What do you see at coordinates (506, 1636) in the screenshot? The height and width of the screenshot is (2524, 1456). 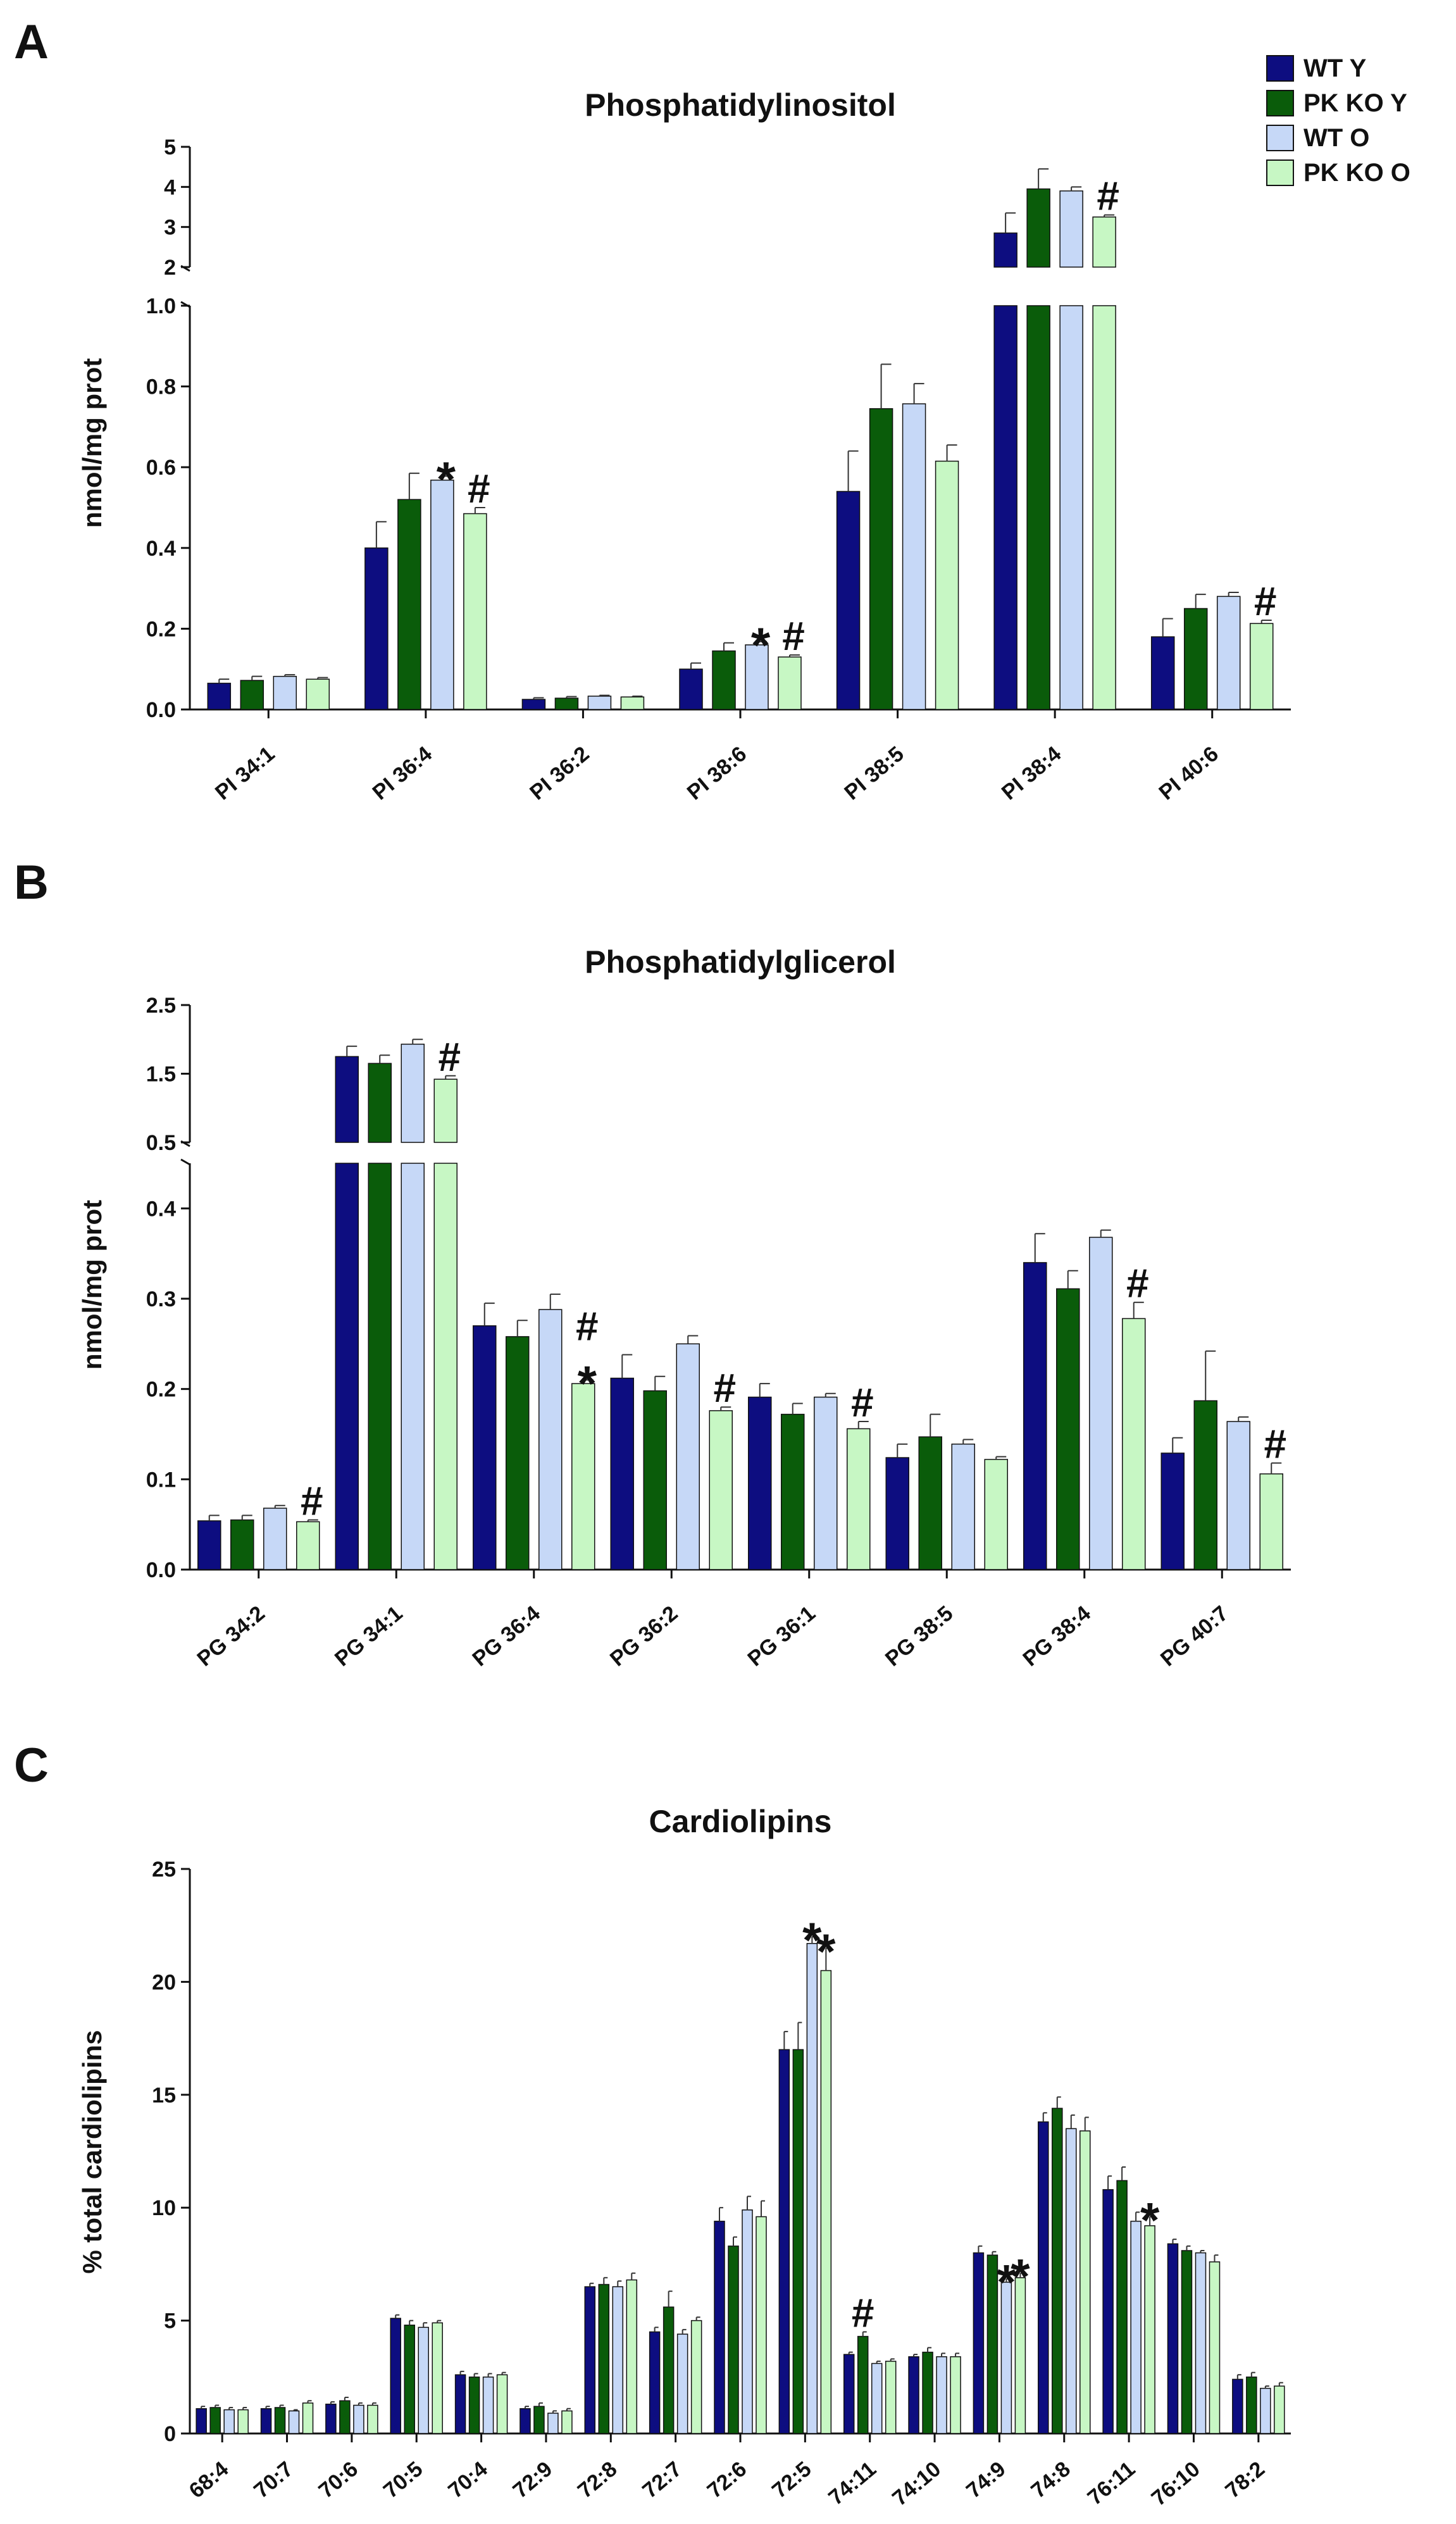 I see `x-tick-label-pg-36-4: PG 36:4` at bounding box center [506, 1636].